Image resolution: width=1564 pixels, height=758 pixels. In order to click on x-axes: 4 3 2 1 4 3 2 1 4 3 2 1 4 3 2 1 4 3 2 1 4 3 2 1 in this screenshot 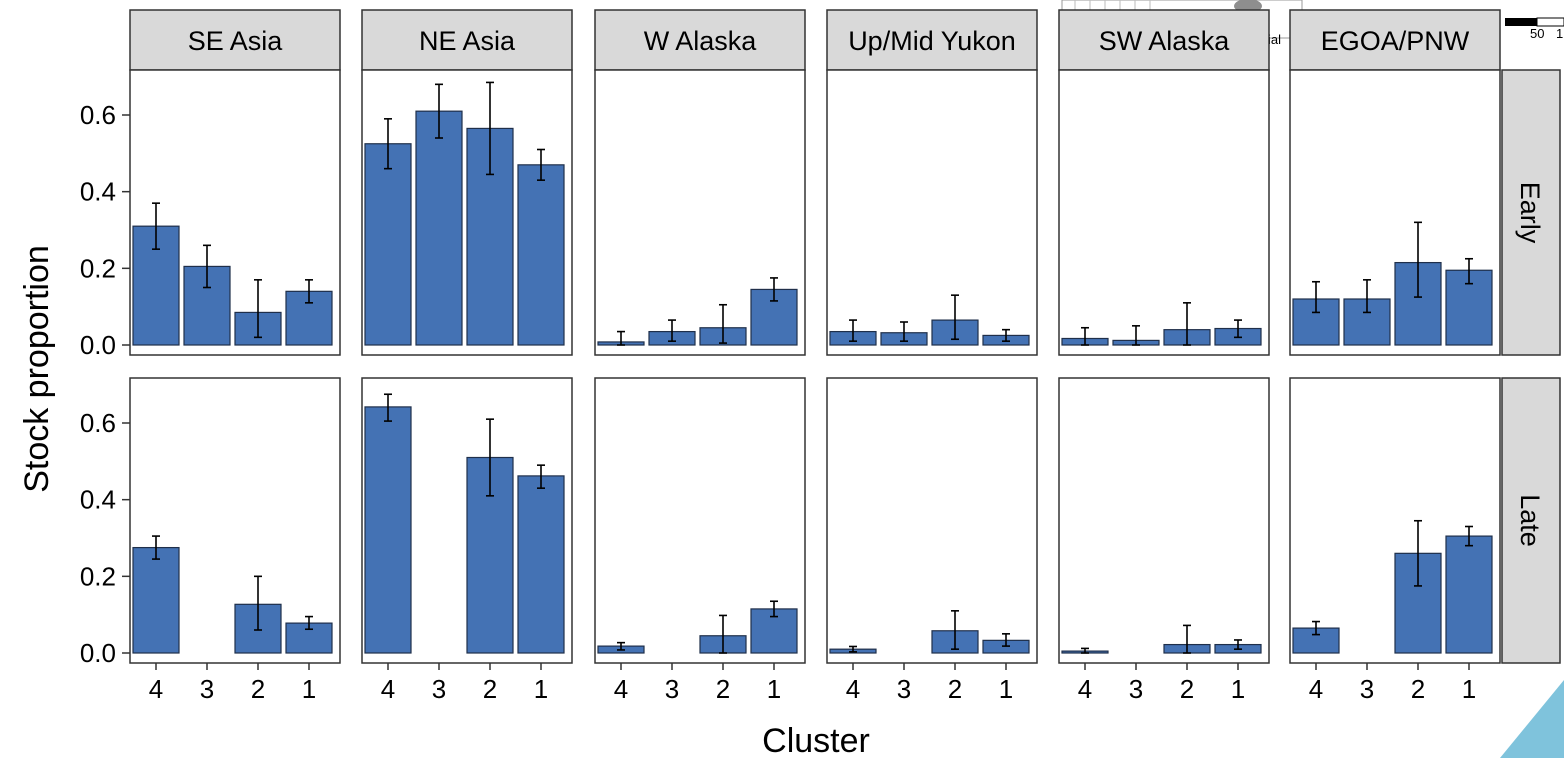, I will do `click(812, 683)`.